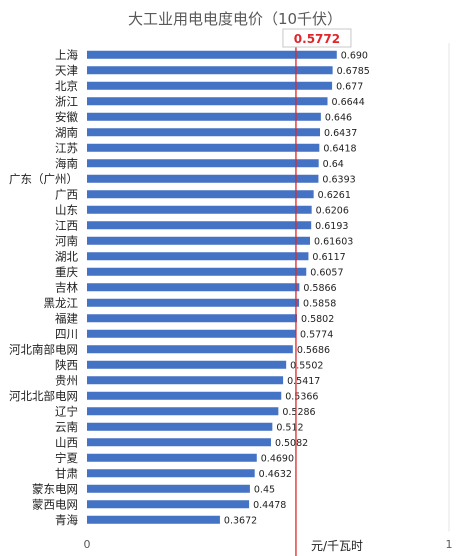 The height and width of the screenshot is (556, 469). Describe the element at coordinates (264, 489) in the screenshot. I see `value-label: 0.45` at that location.